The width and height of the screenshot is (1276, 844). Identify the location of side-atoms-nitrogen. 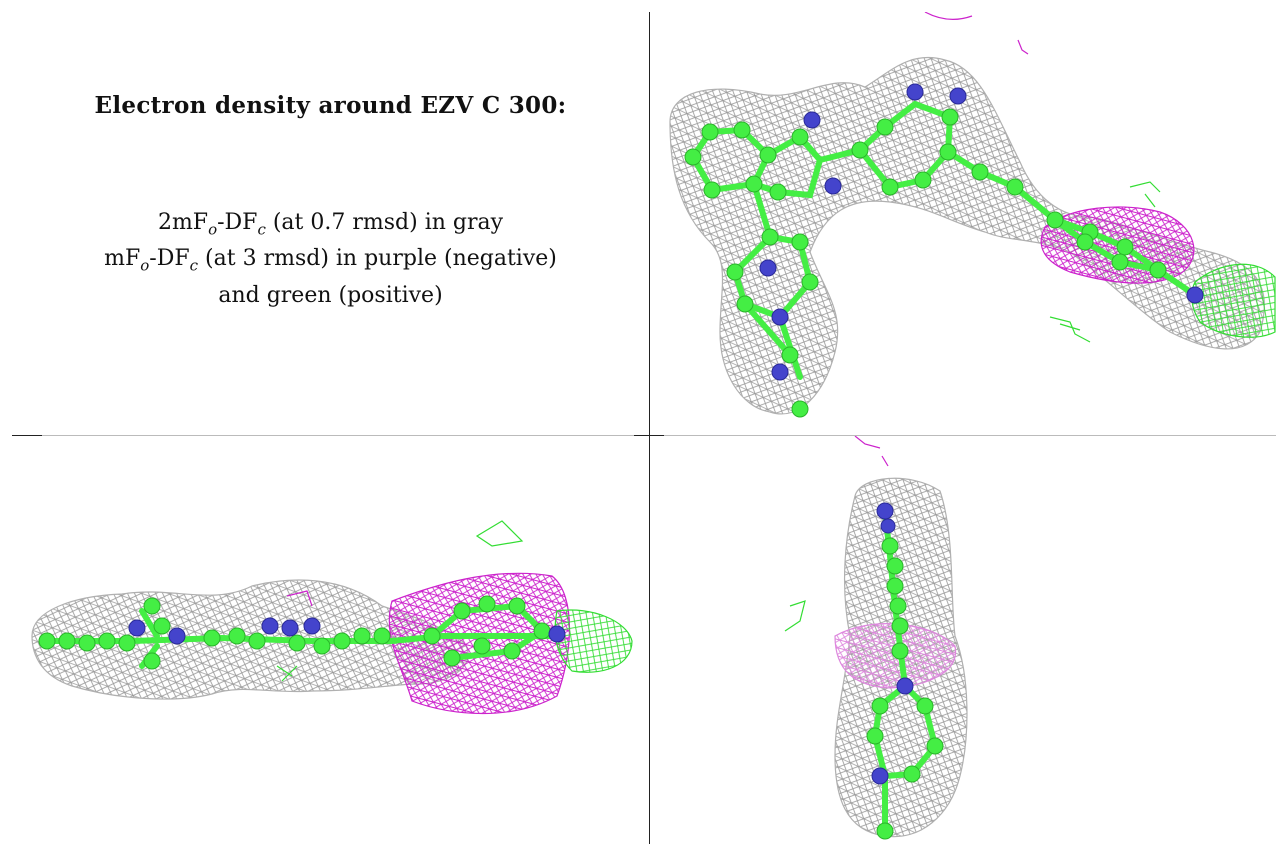
(347, 631).